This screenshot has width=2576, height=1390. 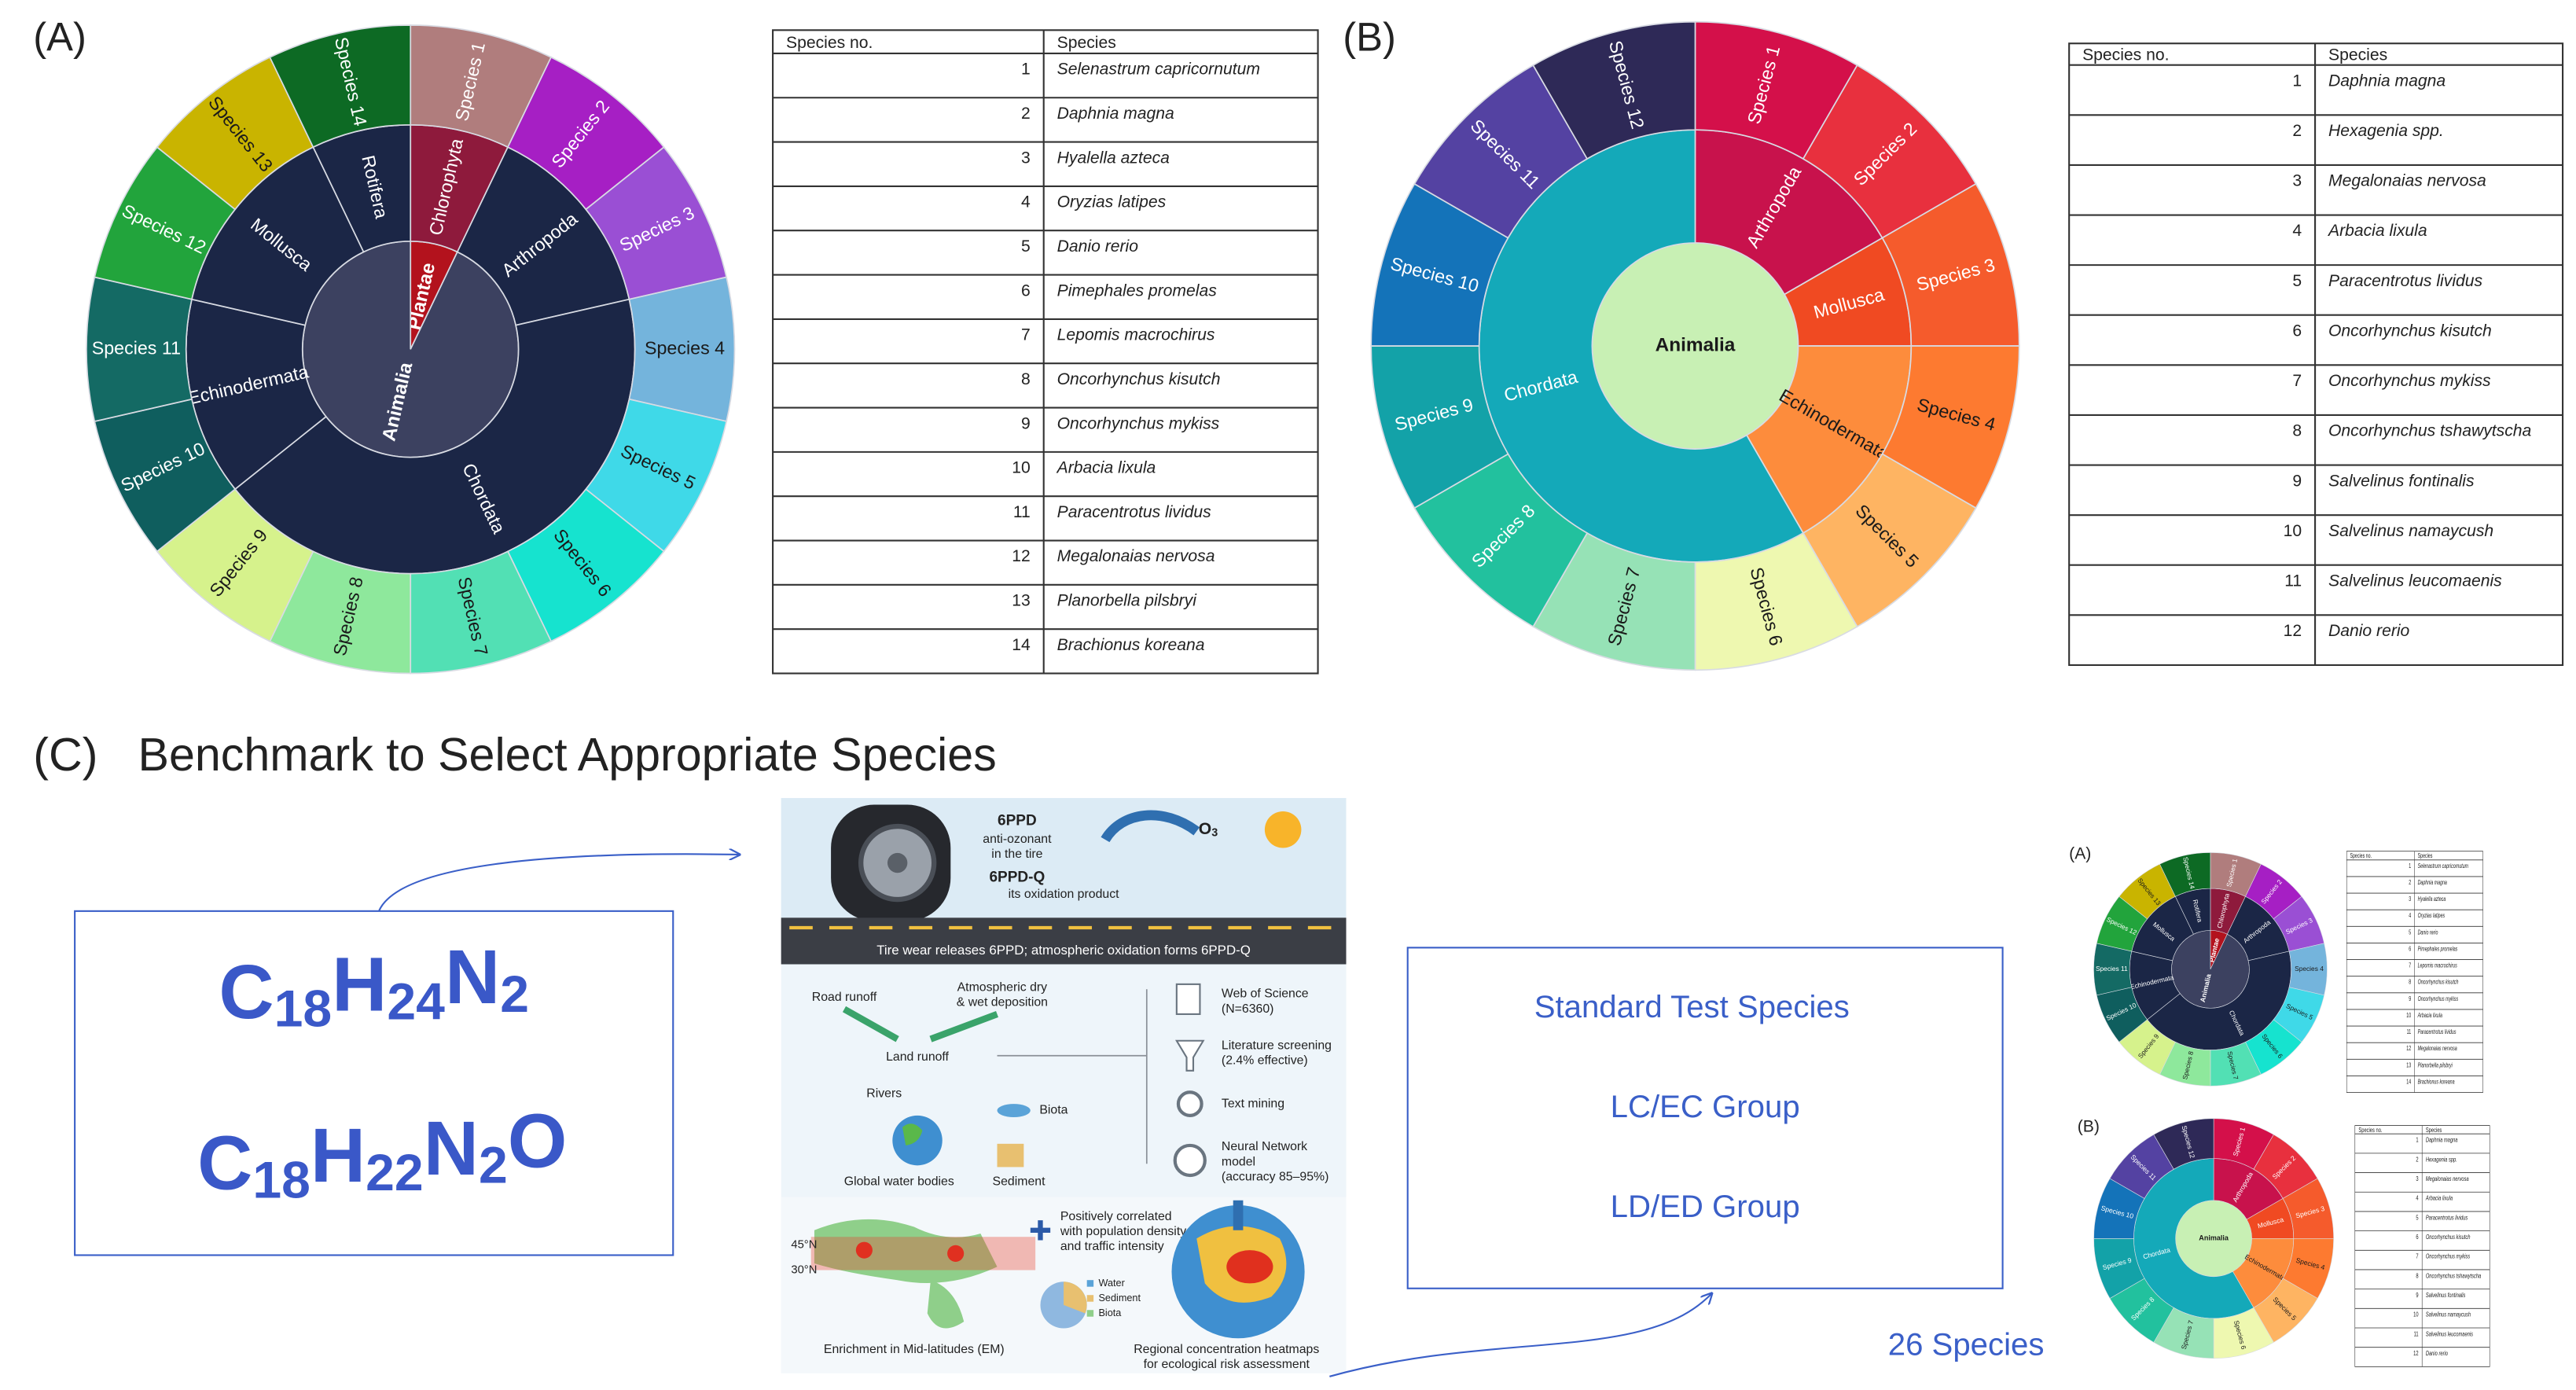 I want to click on table-header: Species no., so click(x=2370, y=1130).